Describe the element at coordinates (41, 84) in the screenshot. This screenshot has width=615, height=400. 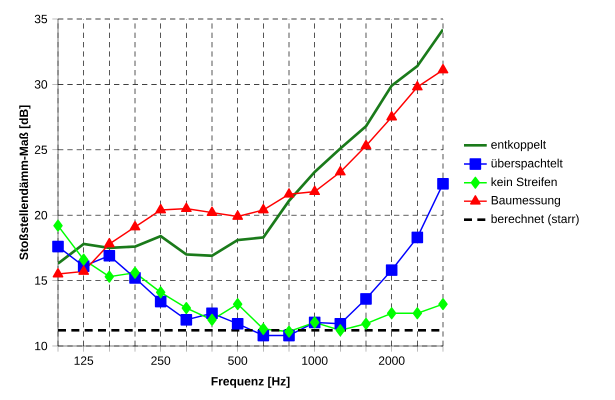
I see `y-tick-label: 30` at that location.